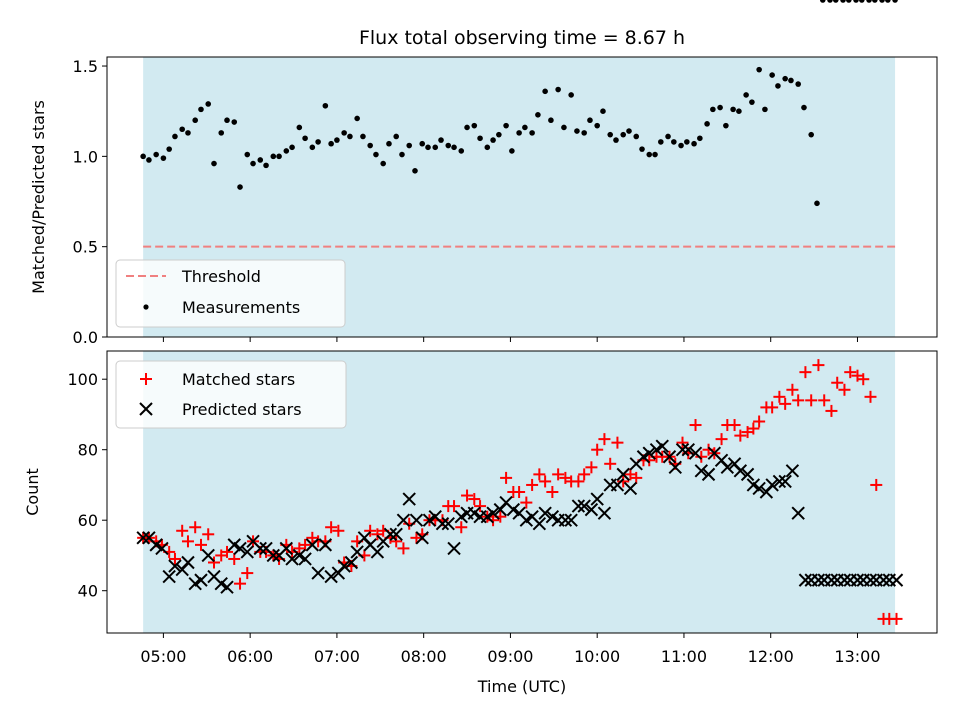  Describe the element at coordinates (146, 307) in the screenshot. I see `legend-measurement-swatch` at that location.